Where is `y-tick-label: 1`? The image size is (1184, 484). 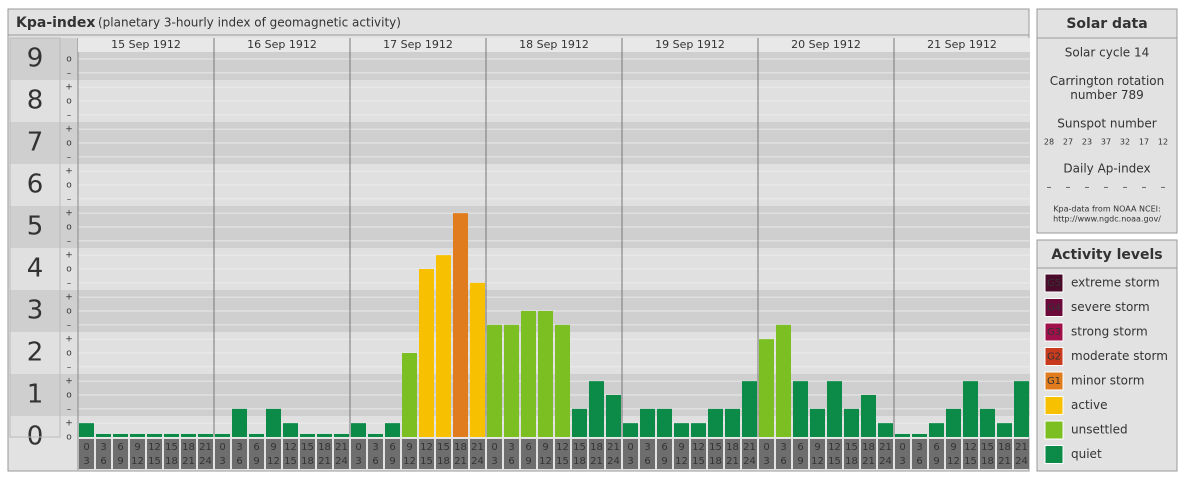 y-tick-label: 1 is located at coordinates (35, 395).